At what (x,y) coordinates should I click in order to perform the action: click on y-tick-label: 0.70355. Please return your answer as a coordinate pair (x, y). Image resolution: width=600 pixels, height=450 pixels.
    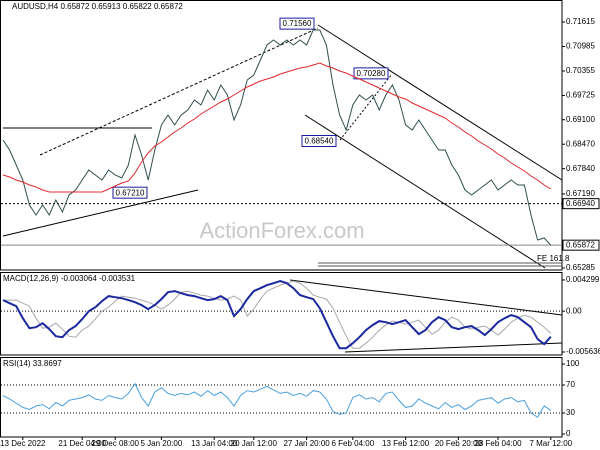
    Looking at the image, I should click on (580, 70).